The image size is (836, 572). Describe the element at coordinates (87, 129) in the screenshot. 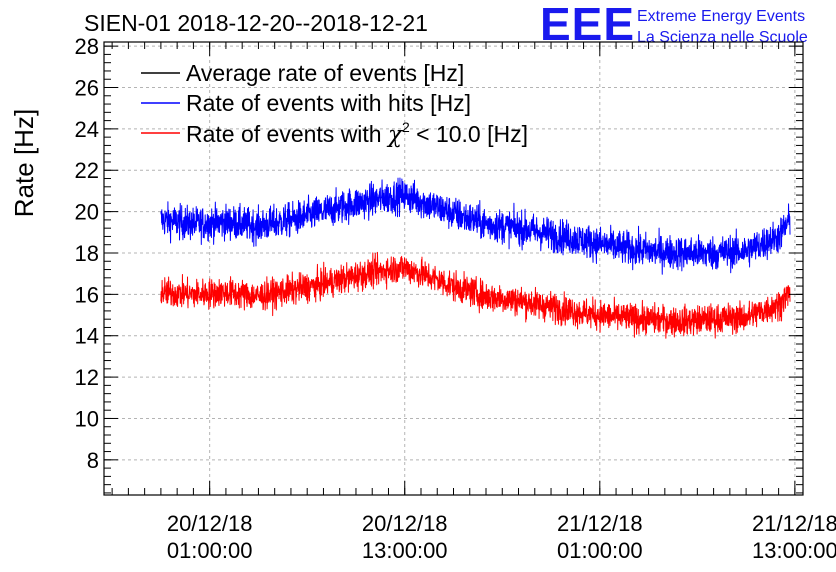

I see `y-tick-label: 24` at that location.